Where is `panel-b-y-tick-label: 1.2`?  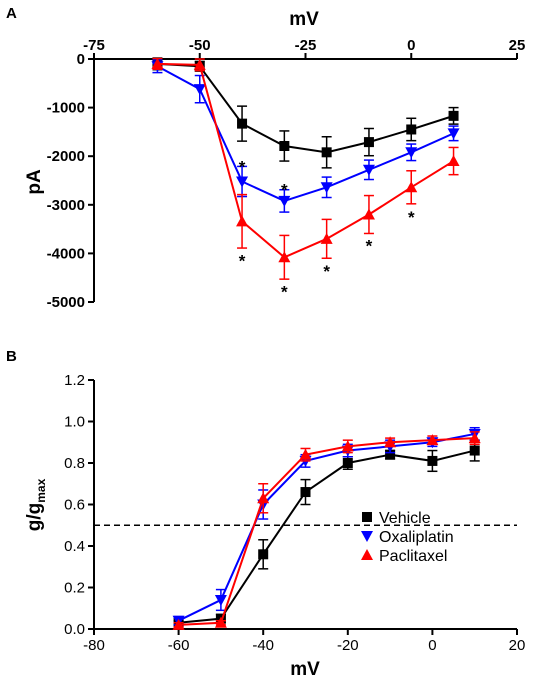 panel-b-y-tick-label: 1.2 is located at coordinates (74, 380).